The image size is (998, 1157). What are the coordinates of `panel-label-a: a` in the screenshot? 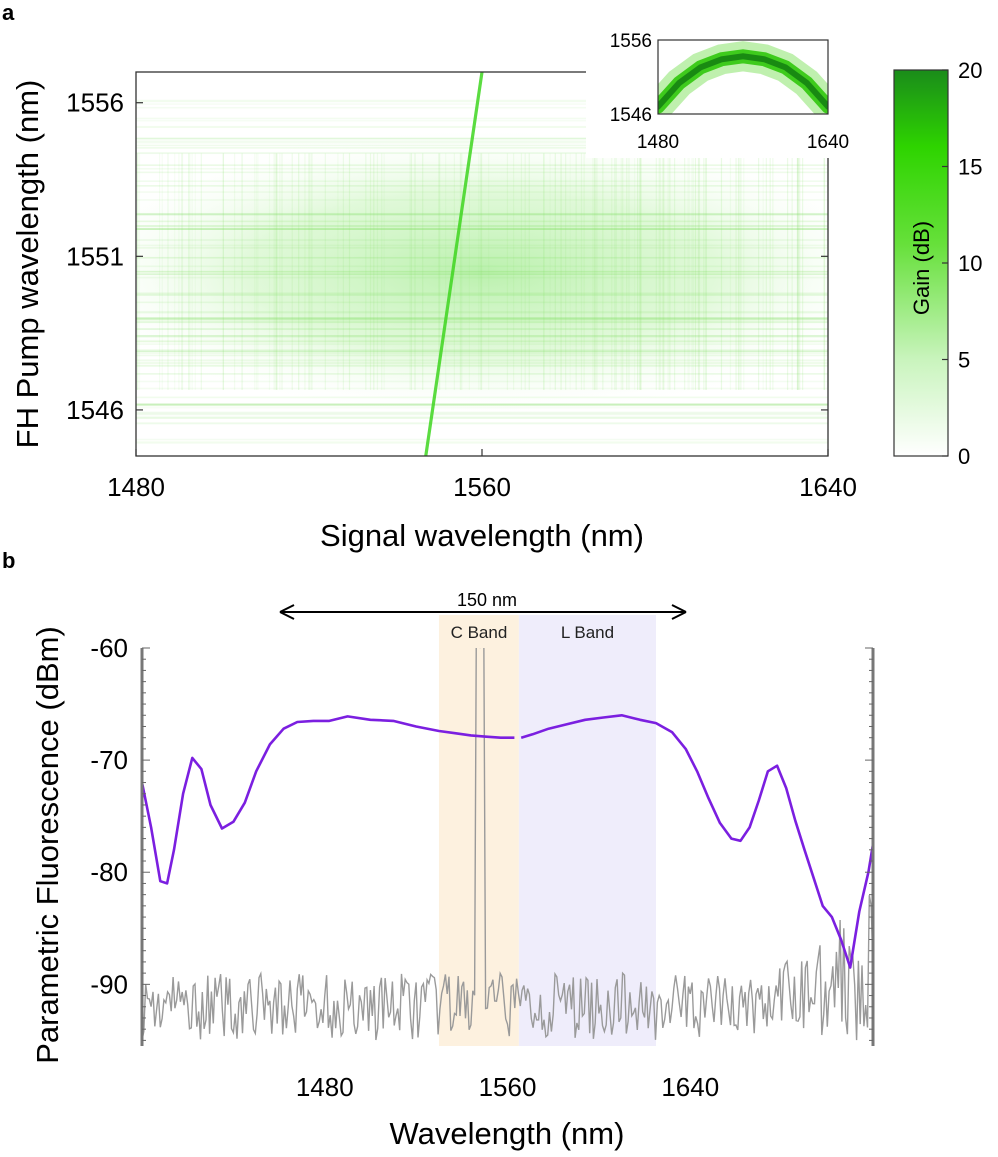 It's located at (8, 12).